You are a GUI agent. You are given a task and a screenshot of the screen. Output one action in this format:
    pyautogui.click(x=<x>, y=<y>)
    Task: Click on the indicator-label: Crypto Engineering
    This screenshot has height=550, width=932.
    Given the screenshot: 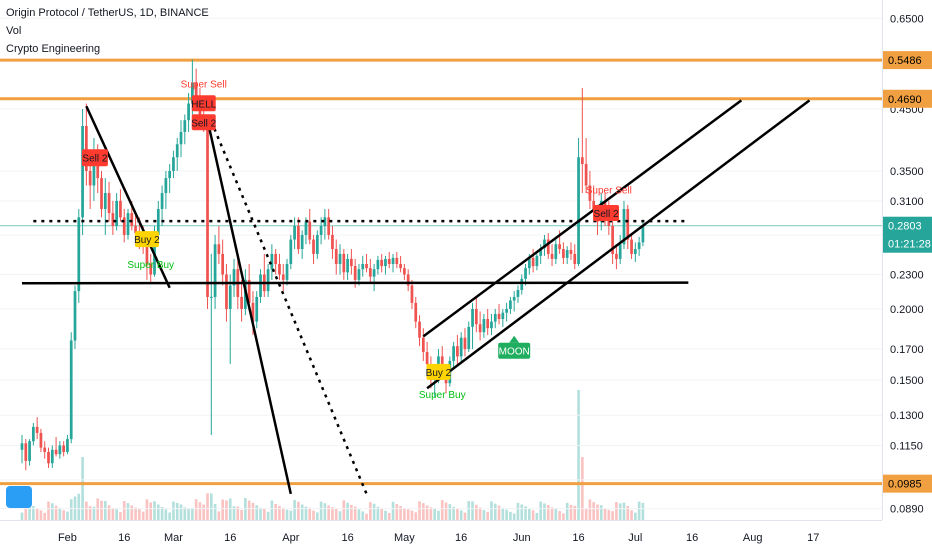 What is the action you would take?
    pyautogui.click(x=53, y=49)
    